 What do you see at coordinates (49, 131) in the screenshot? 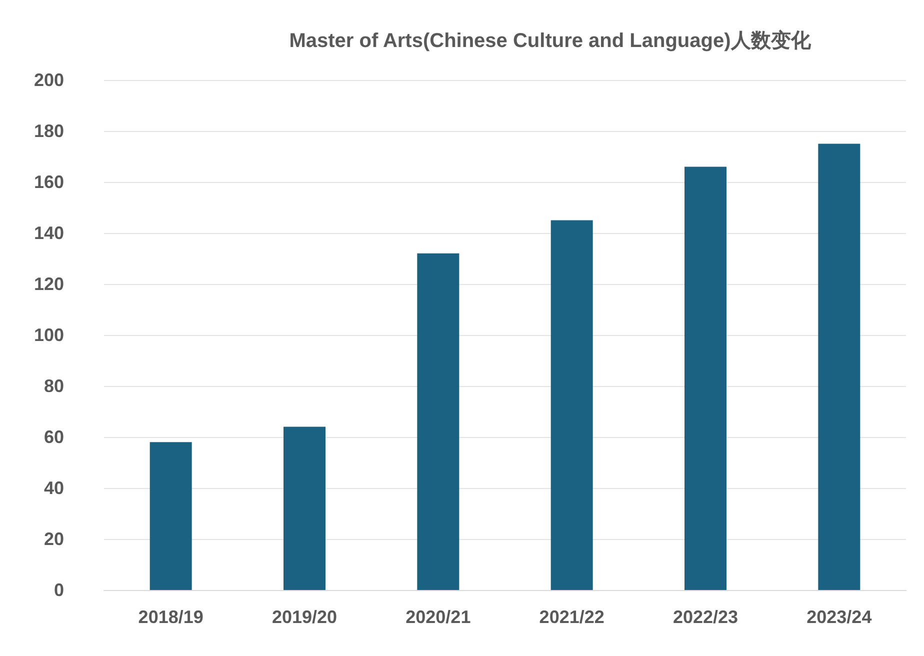
I see `y-tick-label: 180` at bounding box center [49, 131].